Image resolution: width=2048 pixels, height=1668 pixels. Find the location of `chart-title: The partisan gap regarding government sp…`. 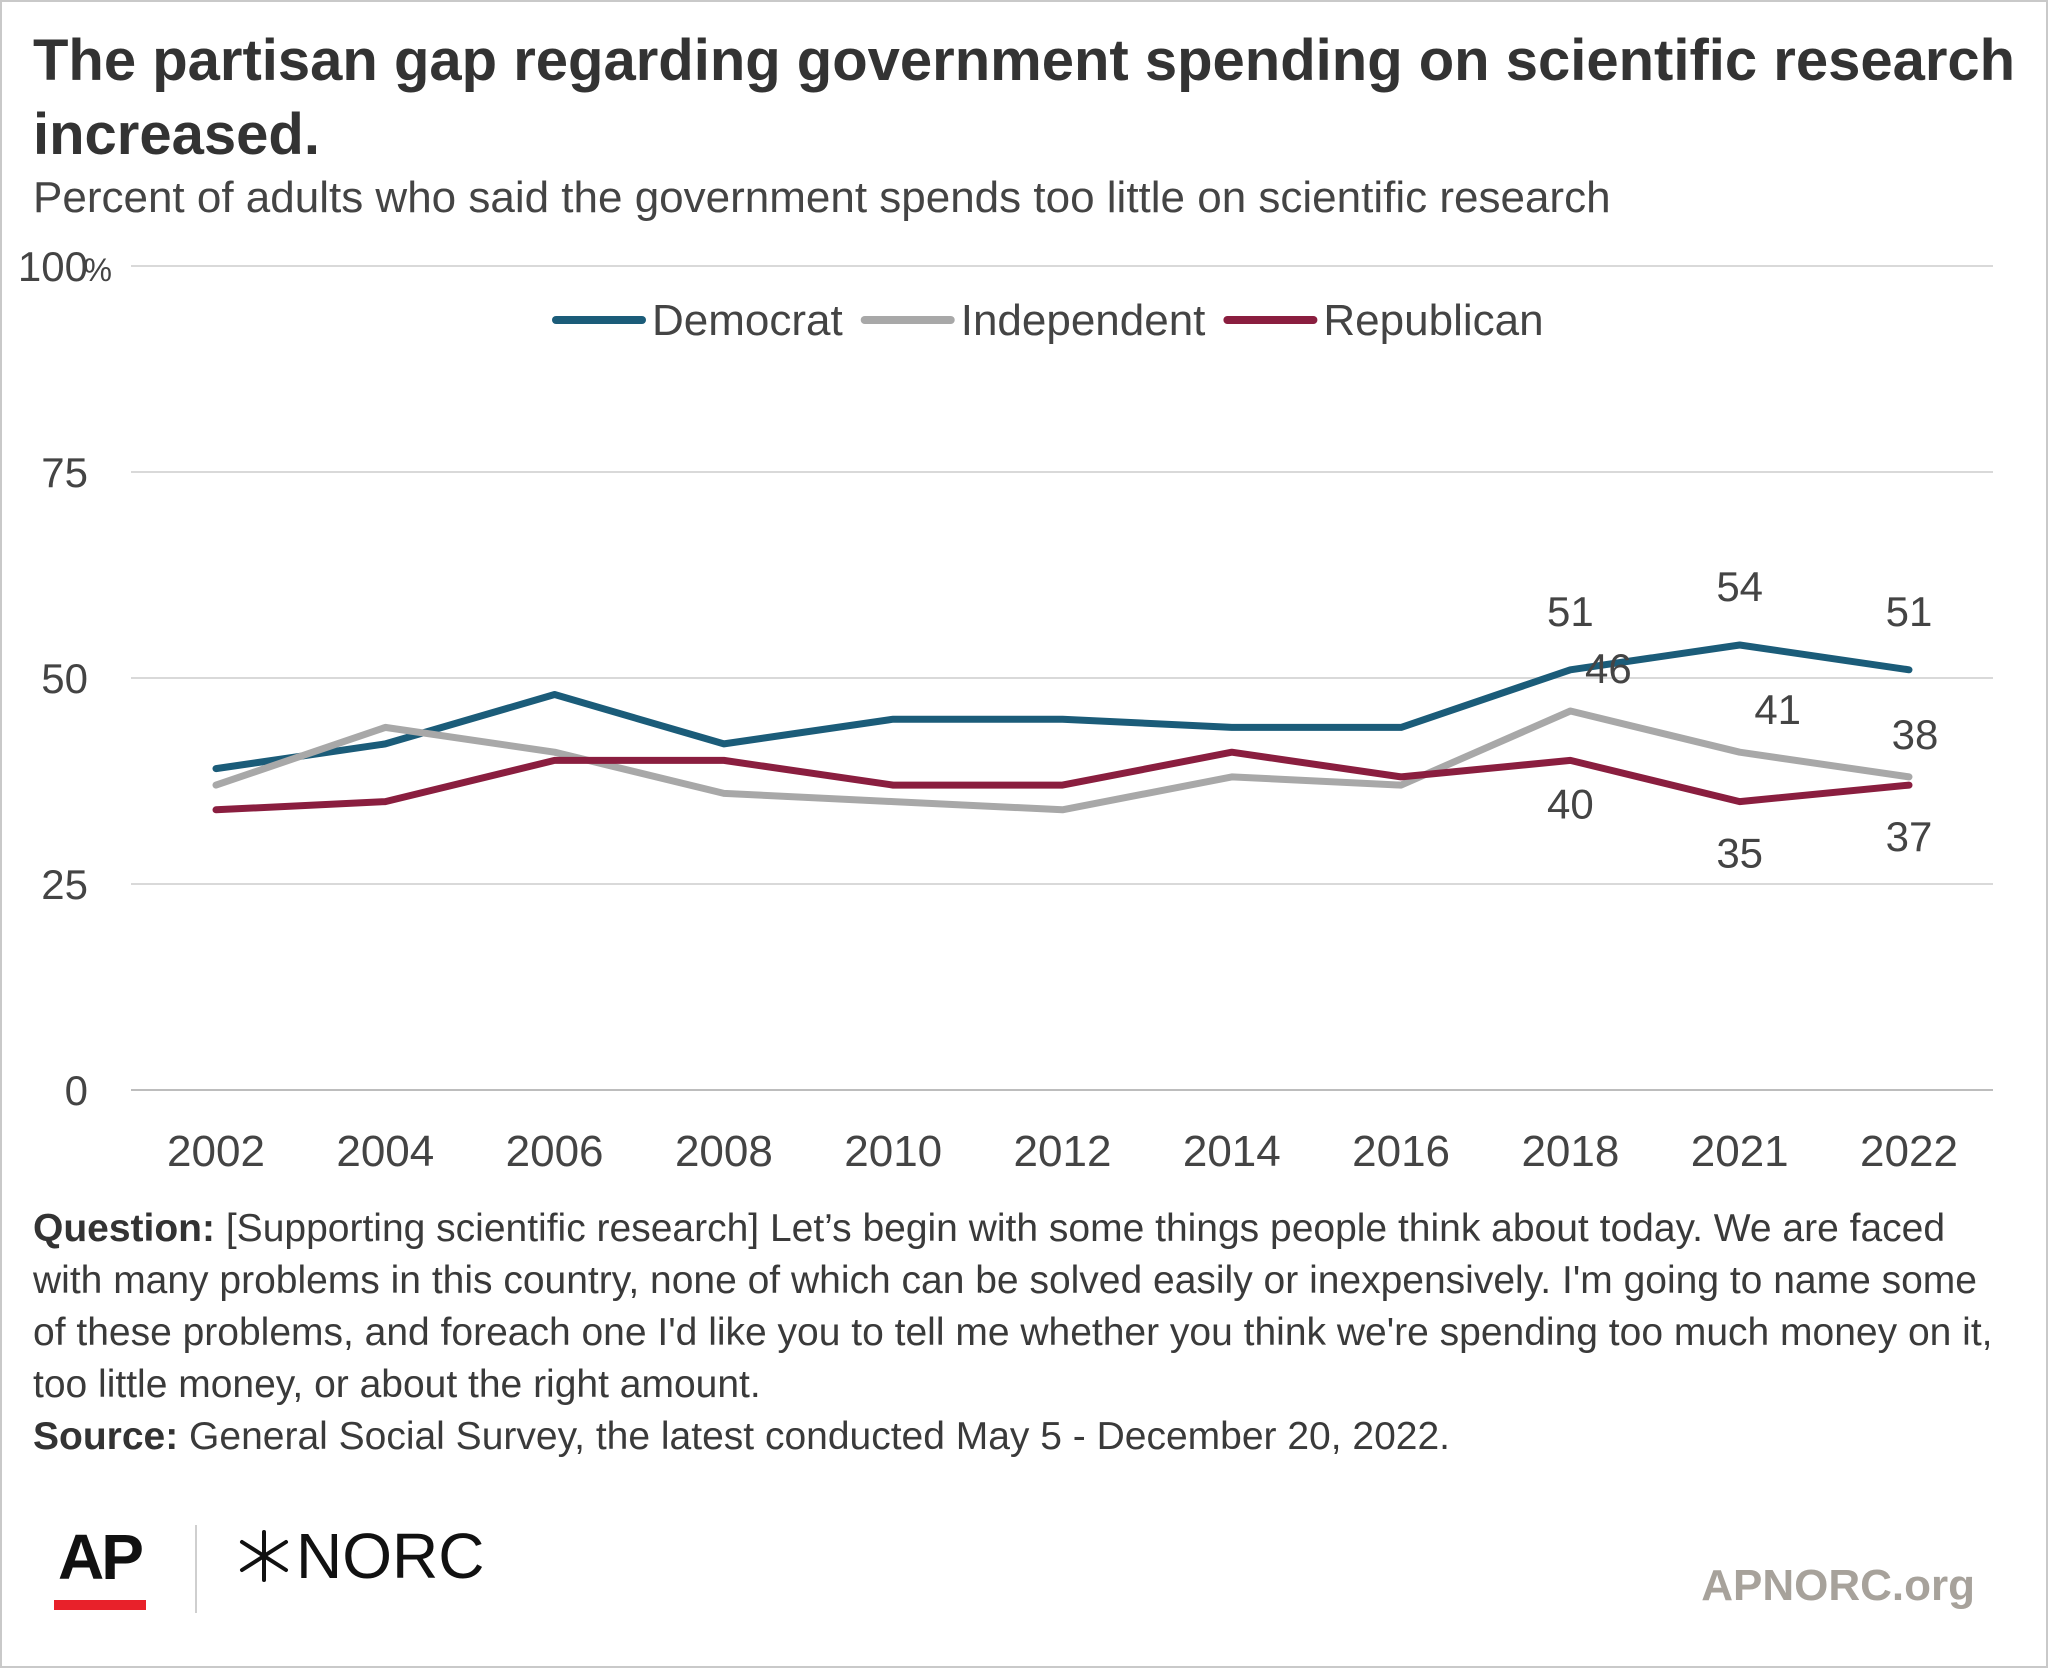

chart-title: The partisan gap regarding government sp… is located at coordinates (1024, 97).